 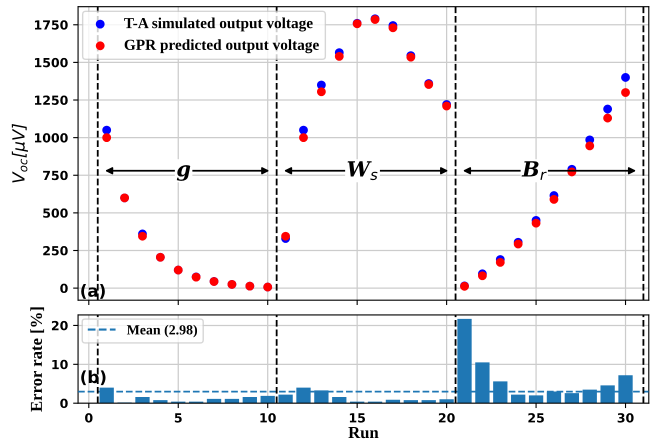 What do you see at coordinates (51, 100) in the screenshot?
I see `y-tick-label: 1250` at bounding box center [51, 100].